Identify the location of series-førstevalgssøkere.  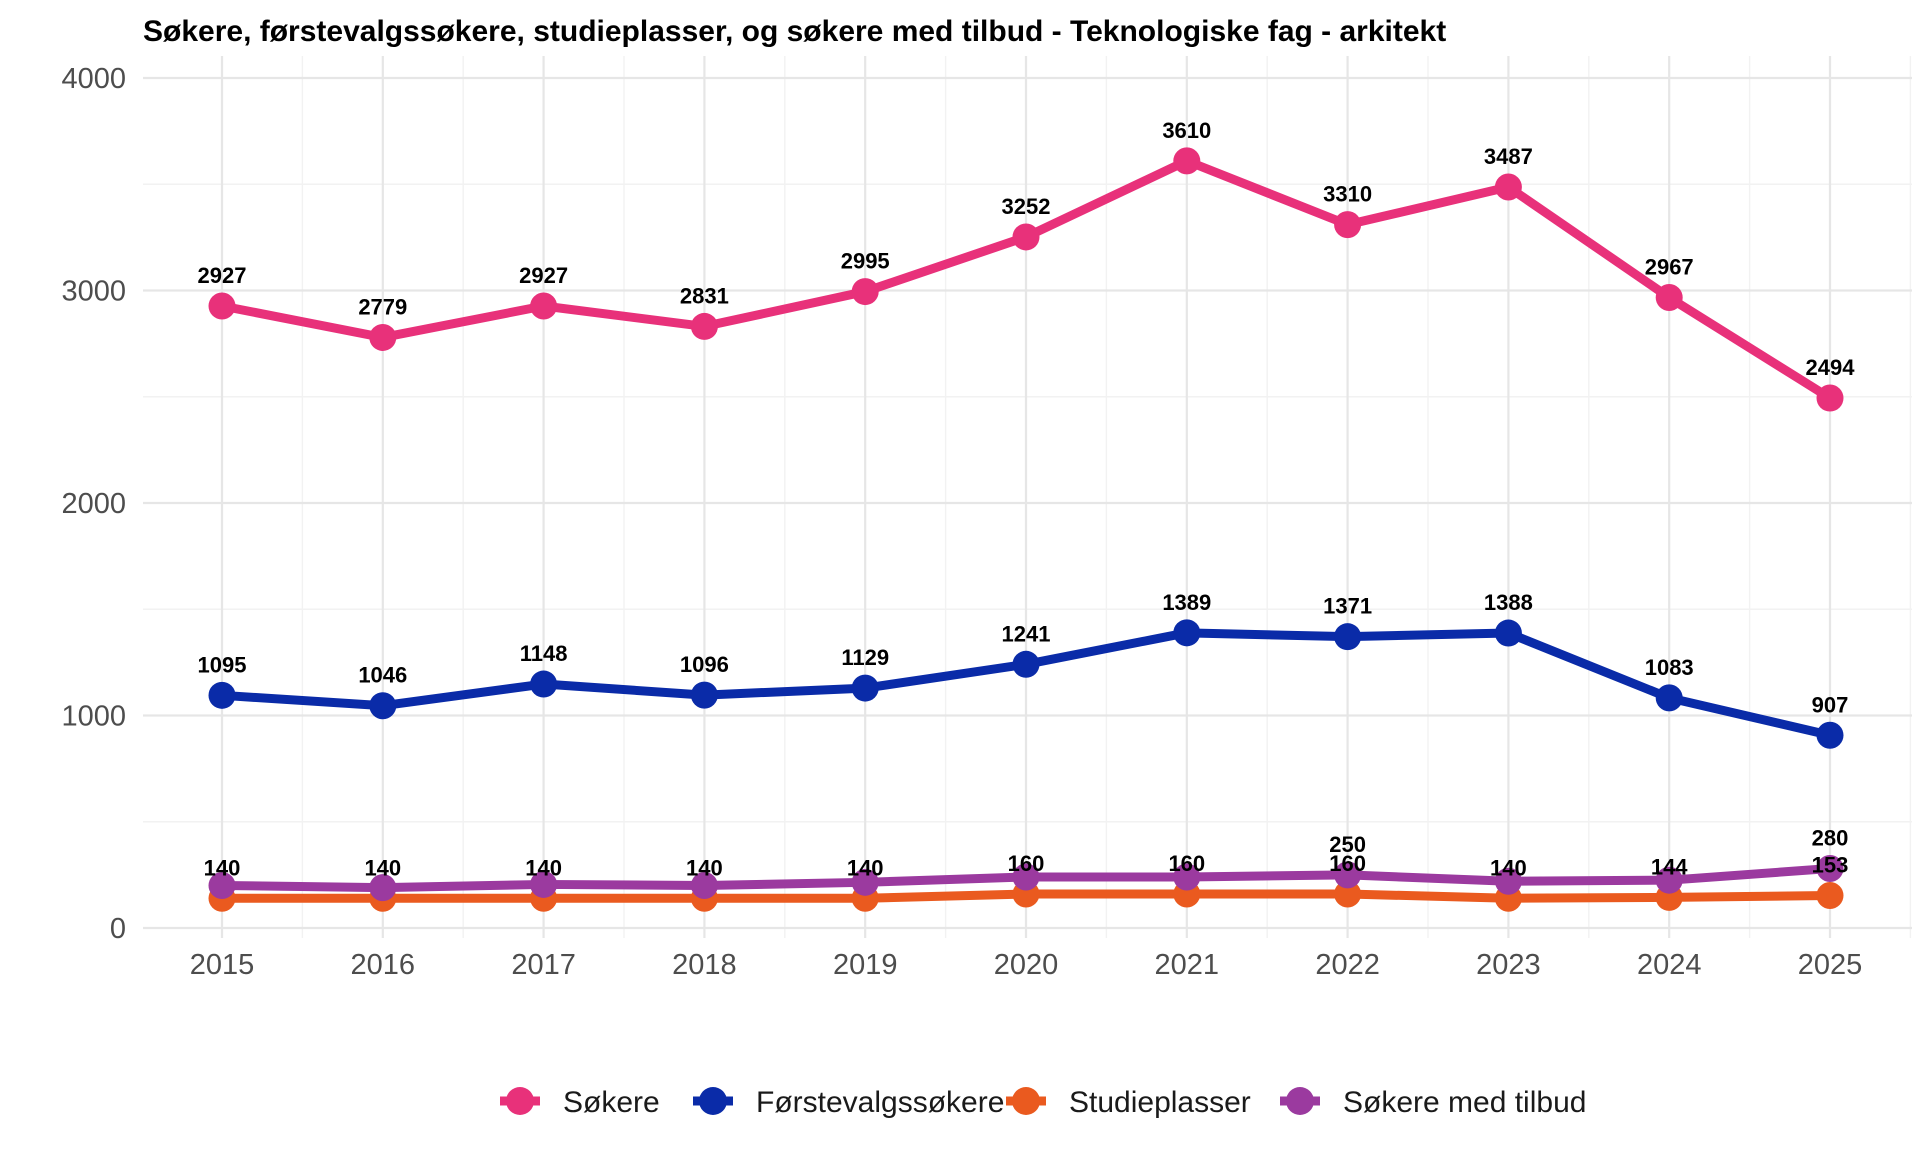
(1026, 684).